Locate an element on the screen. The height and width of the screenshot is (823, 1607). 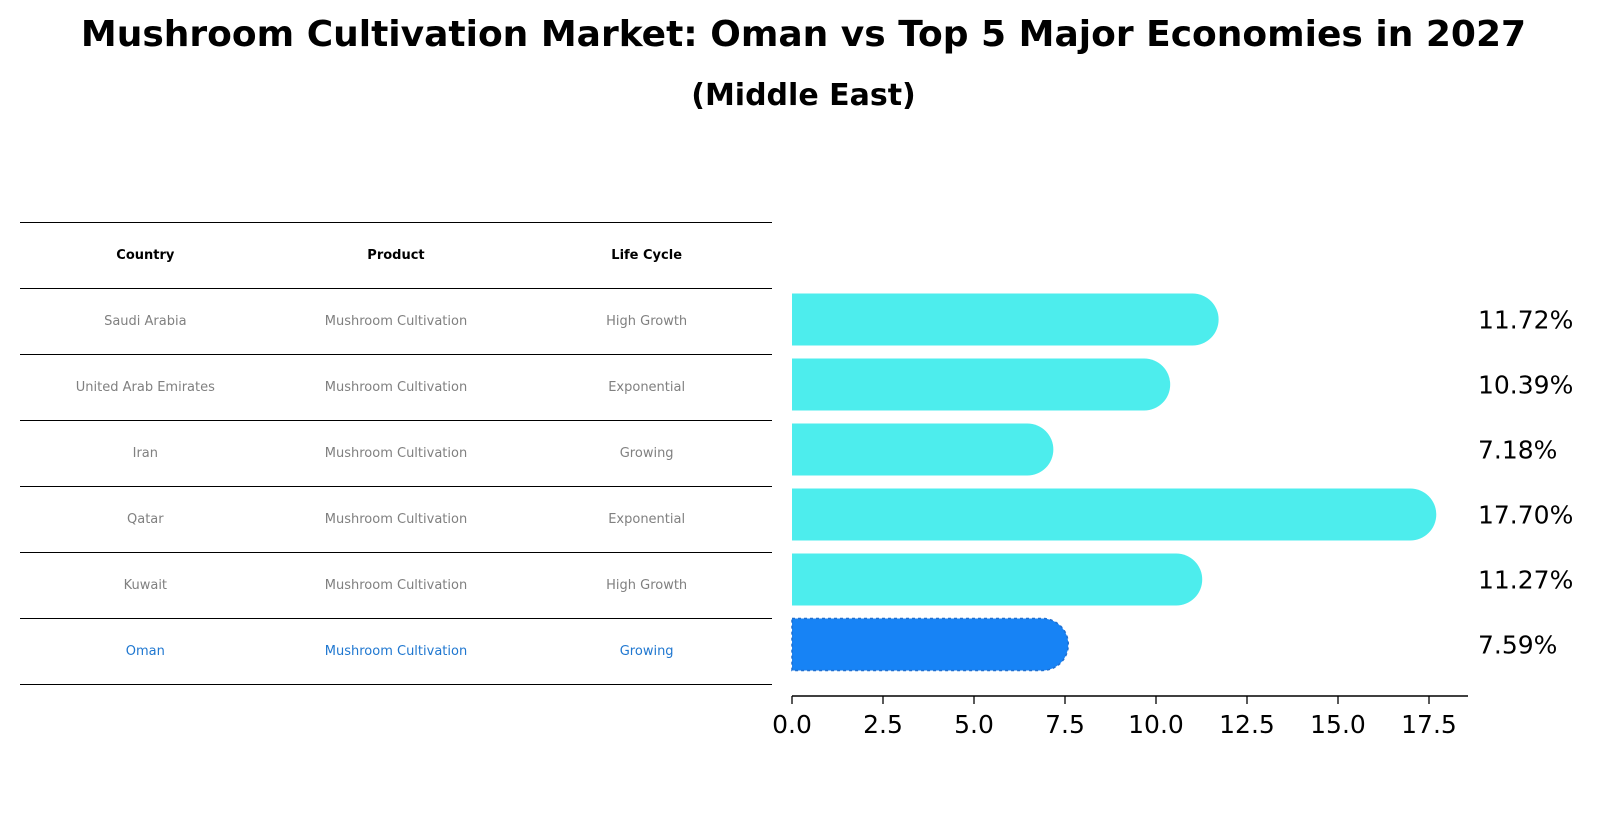
table-row: Qatar Mushroom Cultivation Exponential is located at coordinates (396, 519).